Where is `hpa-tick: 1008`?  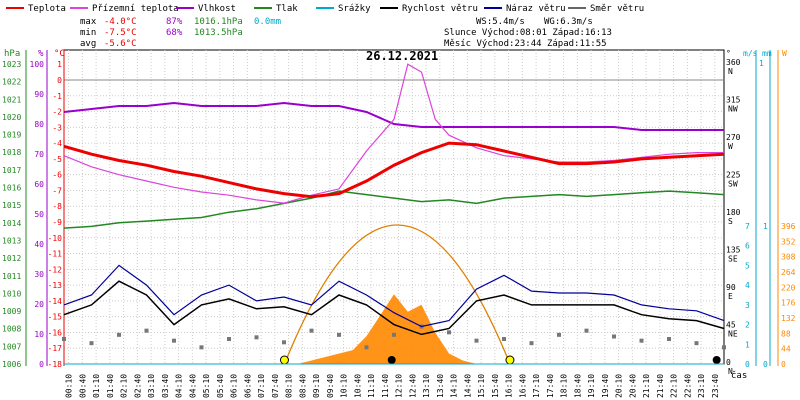
hpa-tick: 1008 is located at coordinates (11, 329).